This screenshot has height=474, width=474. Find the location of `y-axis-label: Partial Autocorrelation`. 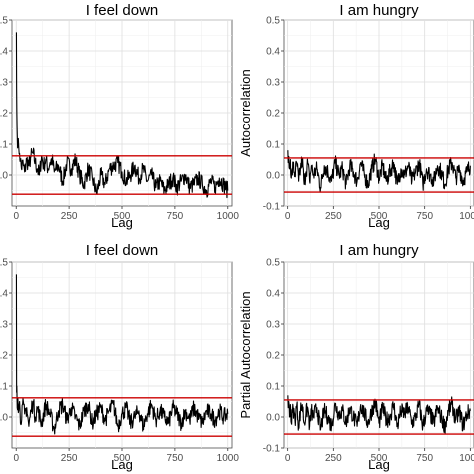

y-axis-label: Partial Autocorrelation is located at coordinates (245, 354).